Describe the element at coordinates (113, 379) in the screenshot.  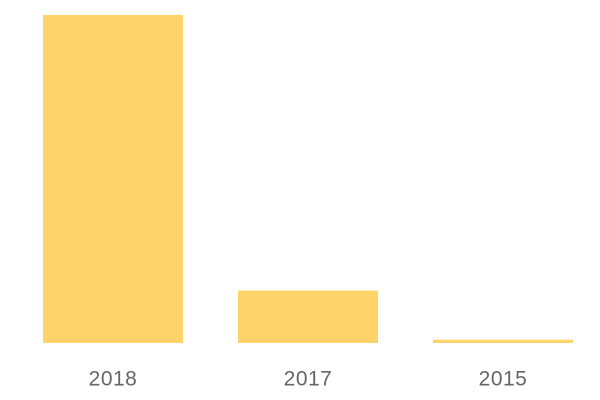
I see `x-tick-label: 2018` at that location.